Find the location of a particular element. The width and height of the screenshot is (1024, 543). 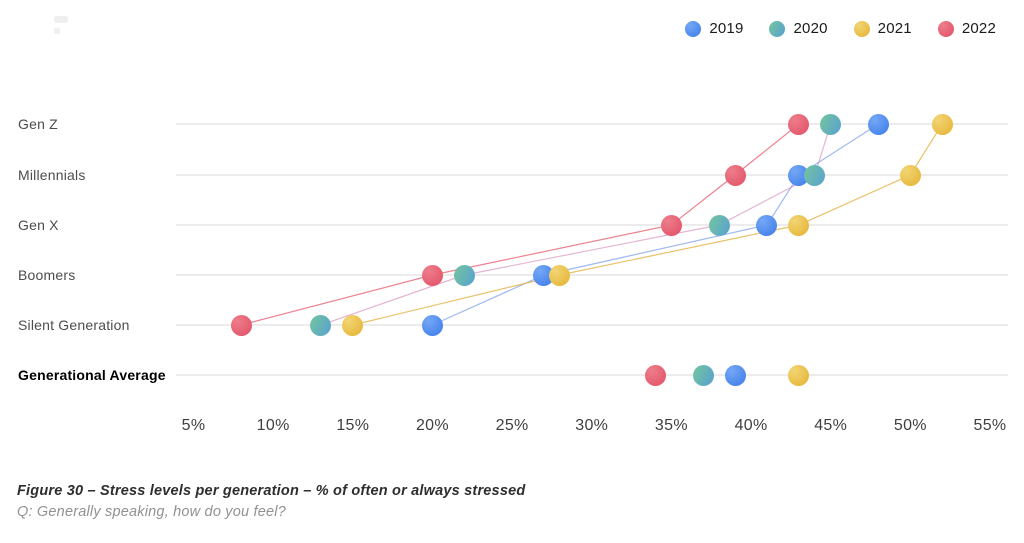

dot-2020-boomers is located at coordinates (464, 275).